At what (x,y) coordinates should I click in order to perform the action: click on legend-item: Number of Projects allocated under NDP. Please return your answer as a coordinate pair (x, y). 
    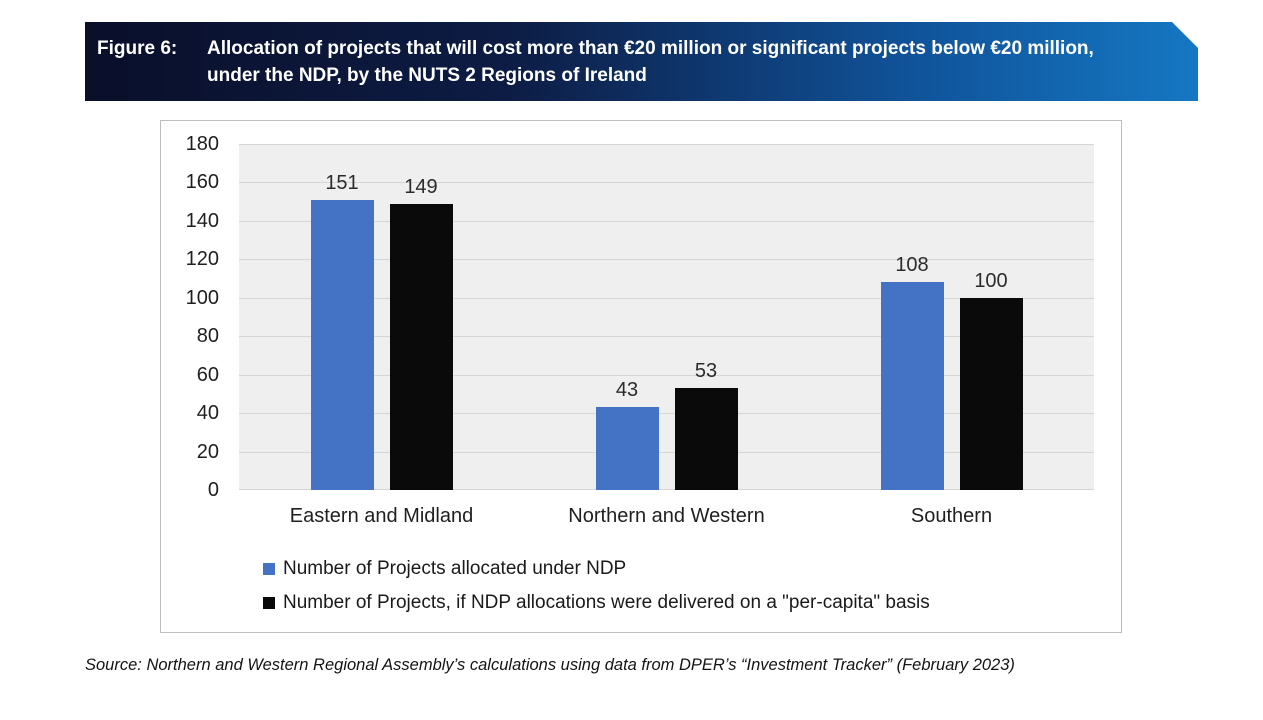
    Looking at the image, I should click on (596, 569).